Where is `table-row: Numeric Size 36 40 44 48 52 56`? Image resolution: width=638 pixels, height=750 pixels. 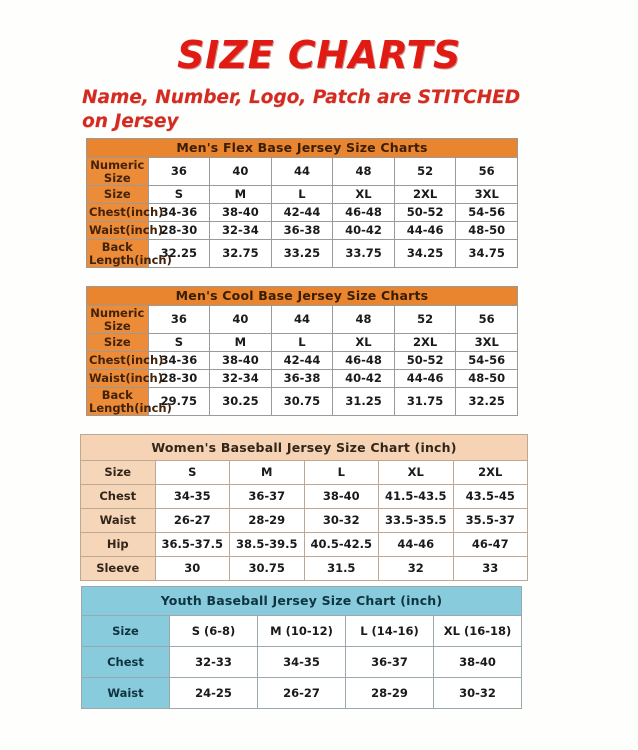
table-row: Numeric Size 36 40 44 48 52 56 is located at coordinates (302, 171).